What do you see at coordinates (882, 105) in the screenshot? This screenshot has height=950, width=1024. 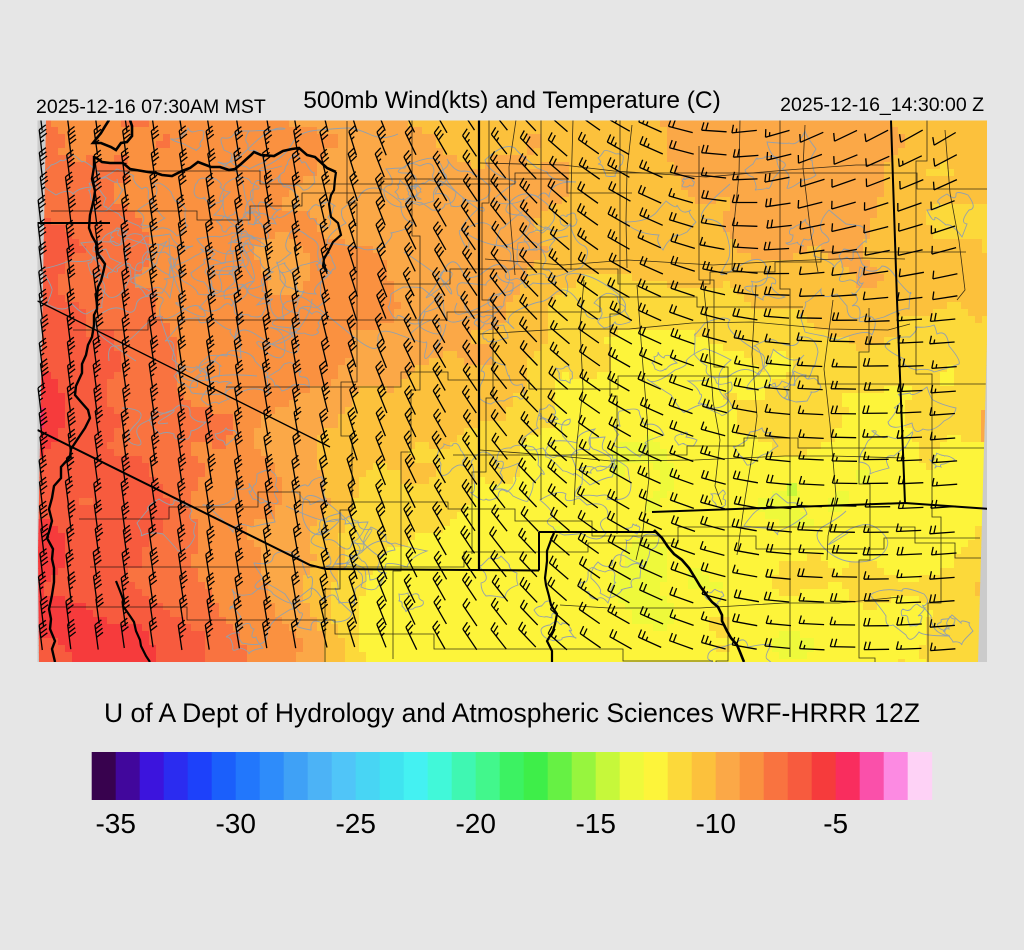 I see `svg-text: 2025-12-16_14:30:00 Z` at bounding box center [882, 105].